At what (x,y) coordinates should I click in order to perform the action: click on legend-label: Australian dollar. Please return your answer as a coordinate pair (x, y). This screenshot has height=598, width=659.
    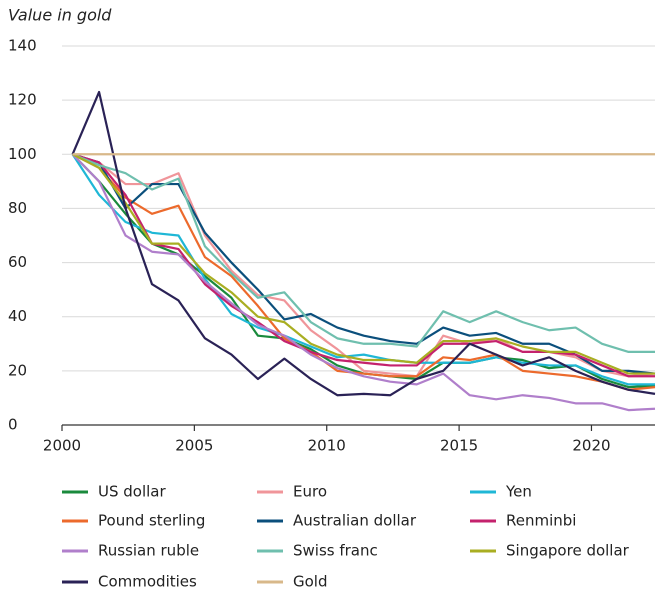
    Looking at the image, I should click on (355, 521).